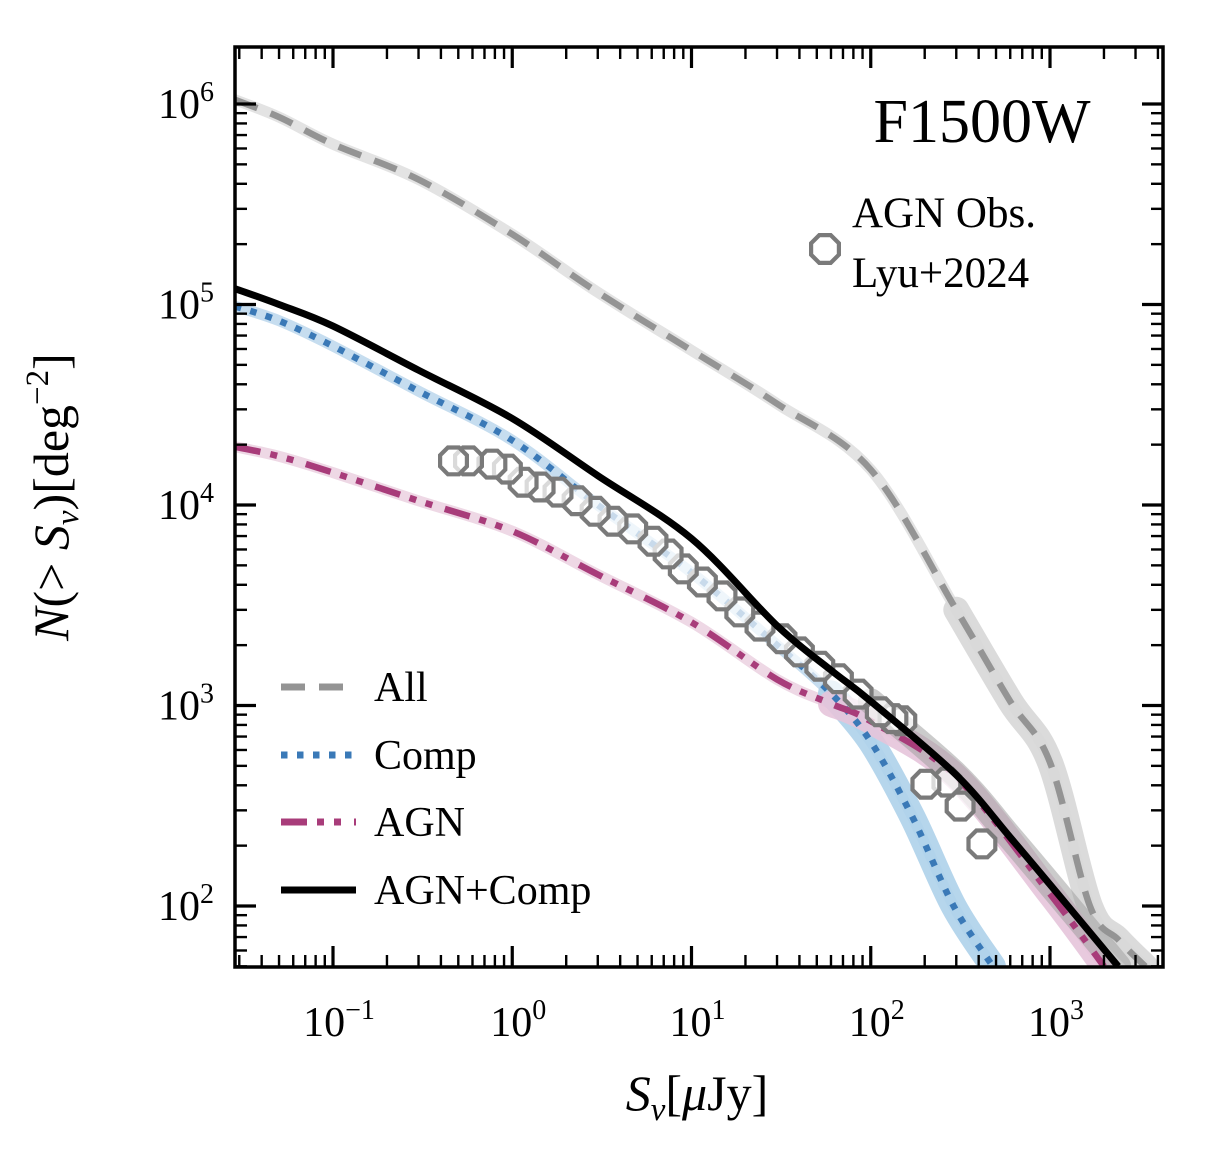  Describe the element at coordinates (186, 503) in the screenshot. I see `y-tick-label: 10⁴` at that location.